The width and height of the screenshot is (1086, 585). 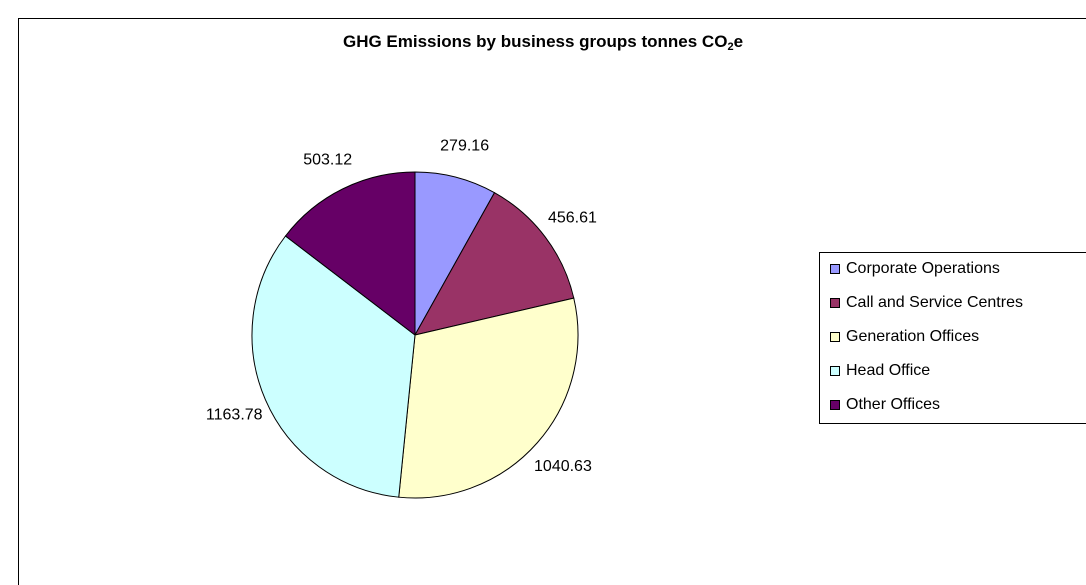 I want to click on legend-label: Corporate Operations, so click(x=923, y=268).